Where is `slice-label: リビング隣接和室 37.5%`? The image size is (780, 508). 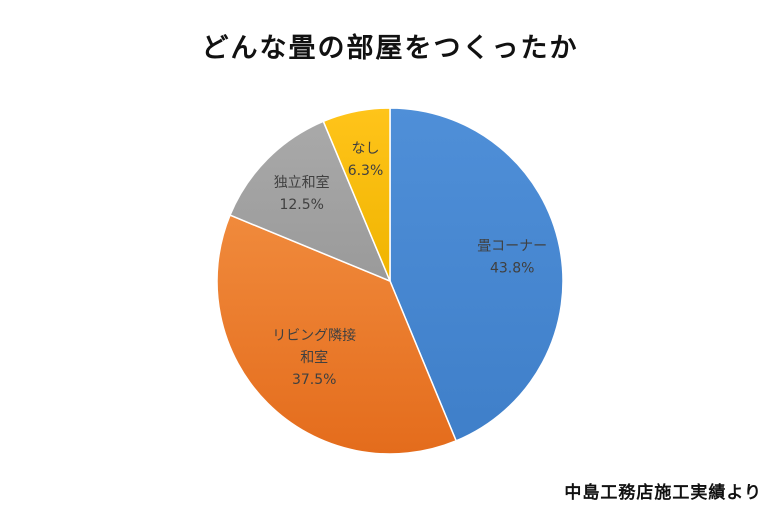 slice-label: リビング隣接和室 37.5% is located at coordinates (314, 357).